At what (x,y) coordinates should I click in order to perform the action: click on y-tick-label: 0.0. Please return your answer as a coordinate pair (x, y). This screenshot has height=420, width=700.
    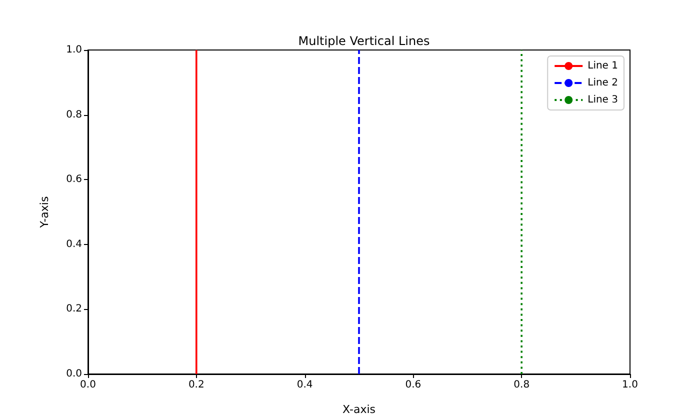
    Looking at the image, I should click on (74, 374).